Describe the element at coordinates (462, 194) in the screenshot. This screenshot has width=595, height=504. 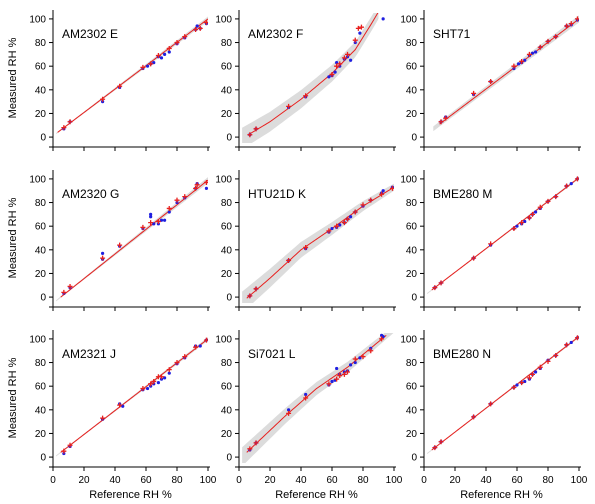
I see `panel-title: BME280 M` at that location.